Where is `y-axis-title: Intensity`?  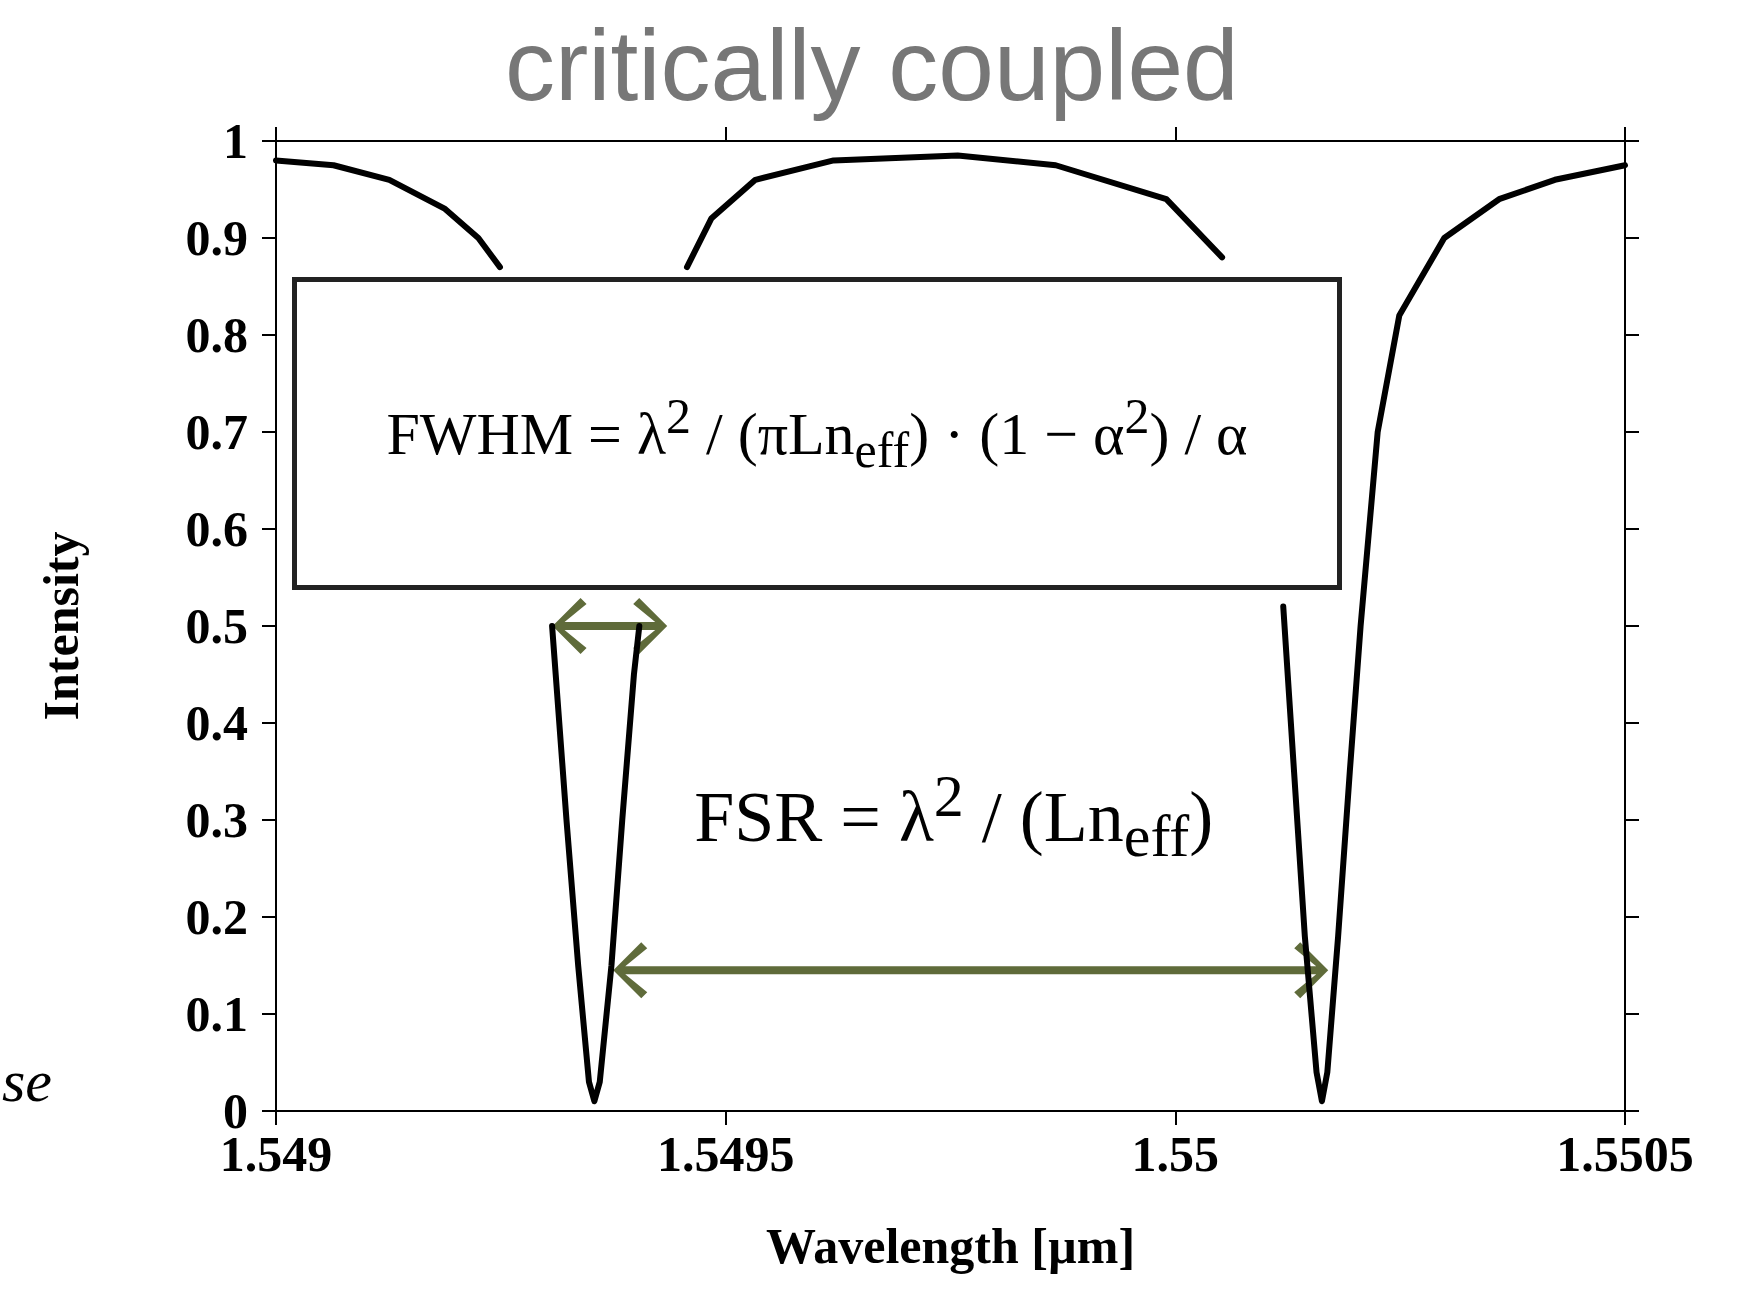 y-axis-title: Intensity is located at coordinates (61, 626).